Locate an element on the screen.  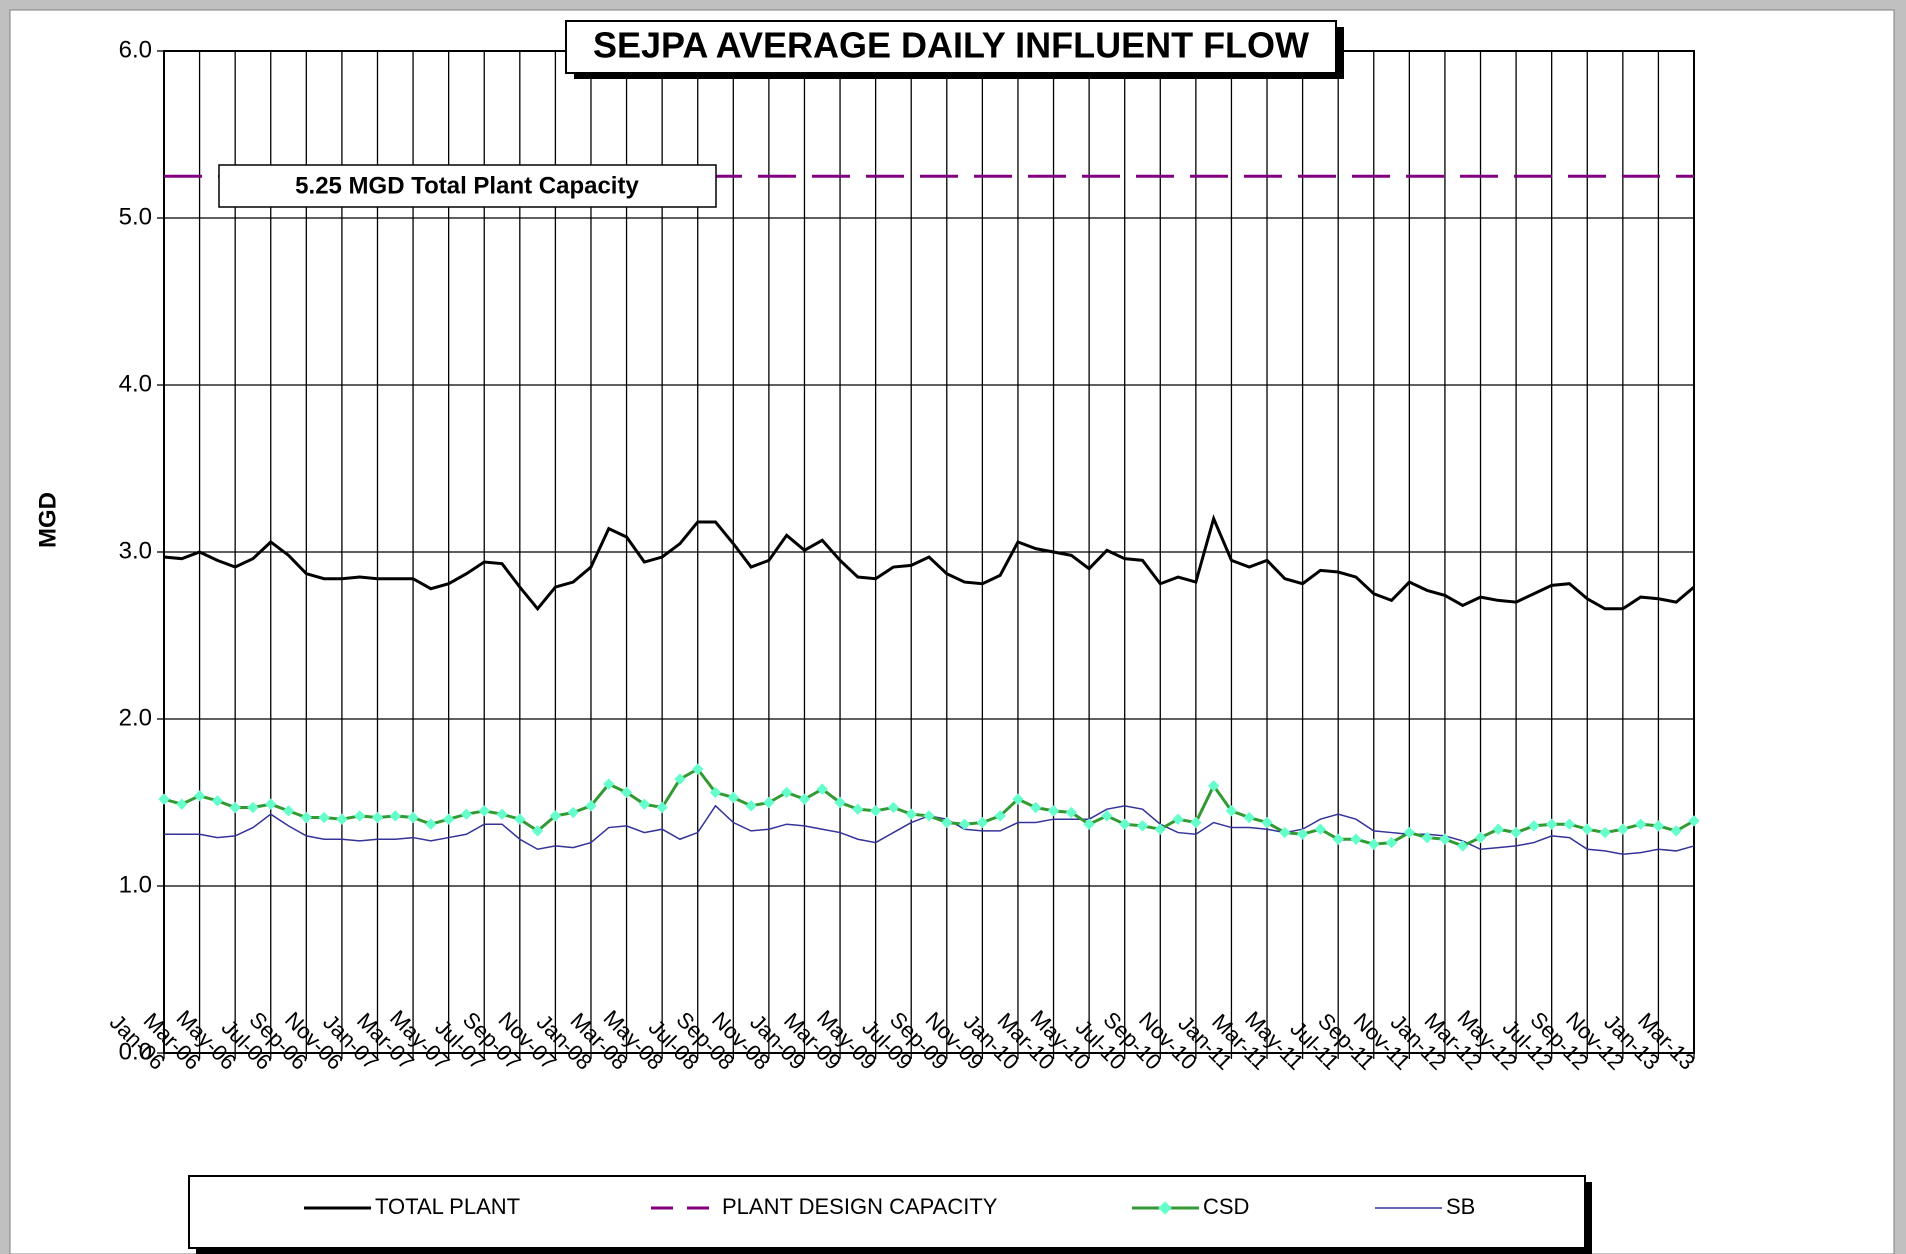
title-box is located at coordinates (951, 47).